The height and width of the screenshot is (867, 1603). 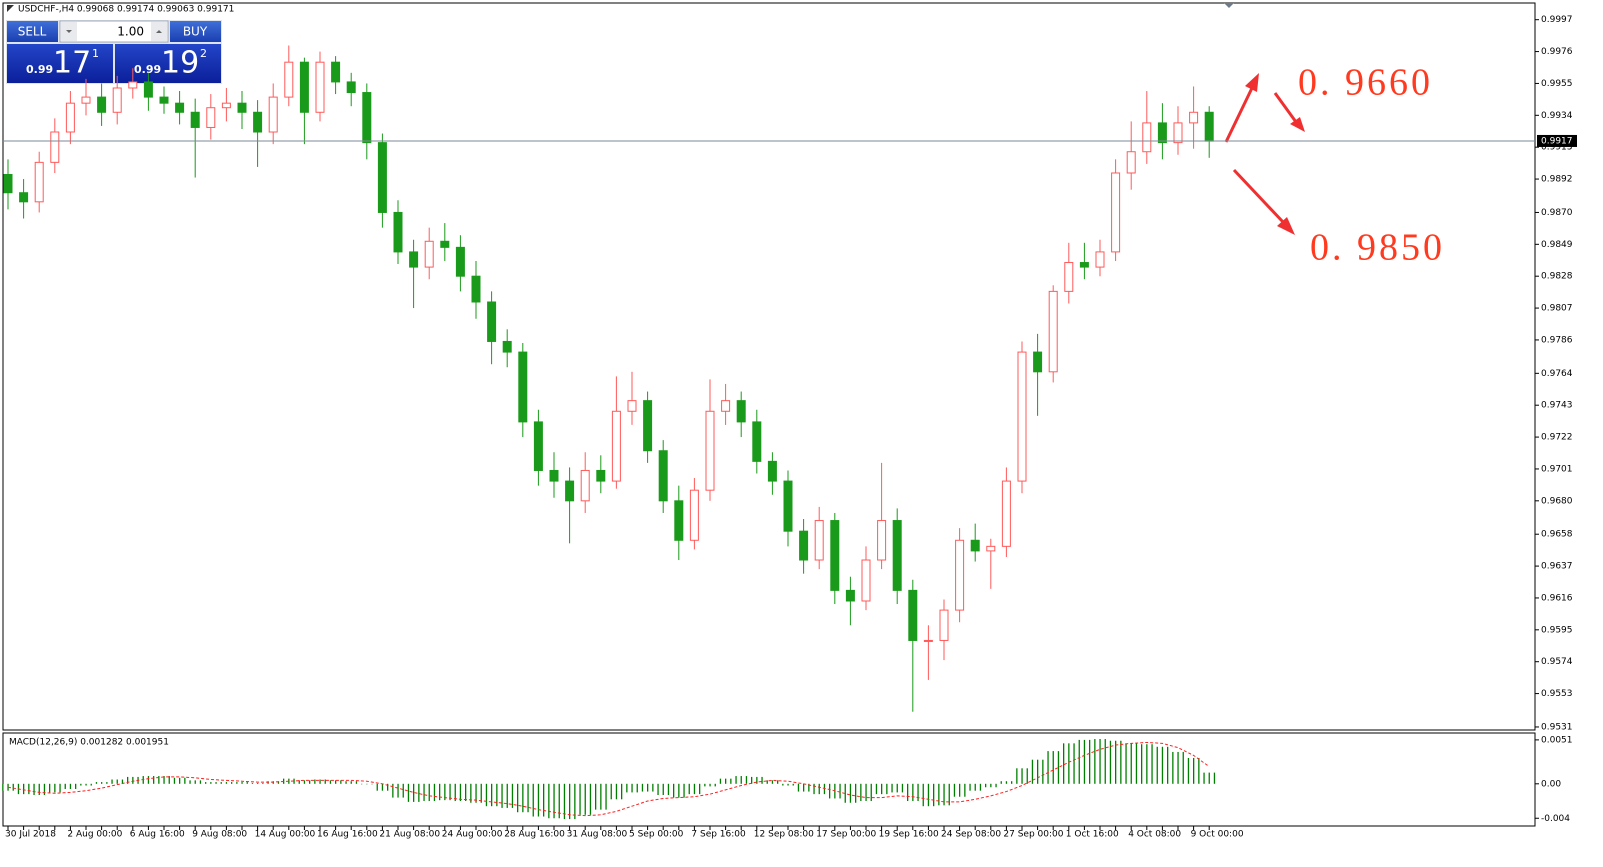 What do you see at coordinates (60, 63) in the screenshot?
I see `sell-price-box` at bounding box center [60, 63].